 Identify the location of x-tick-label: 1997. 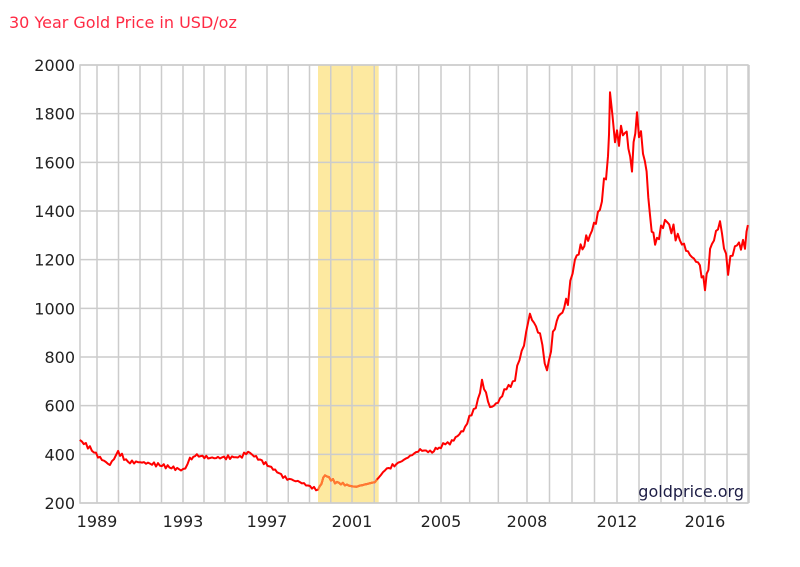
(267, 521).